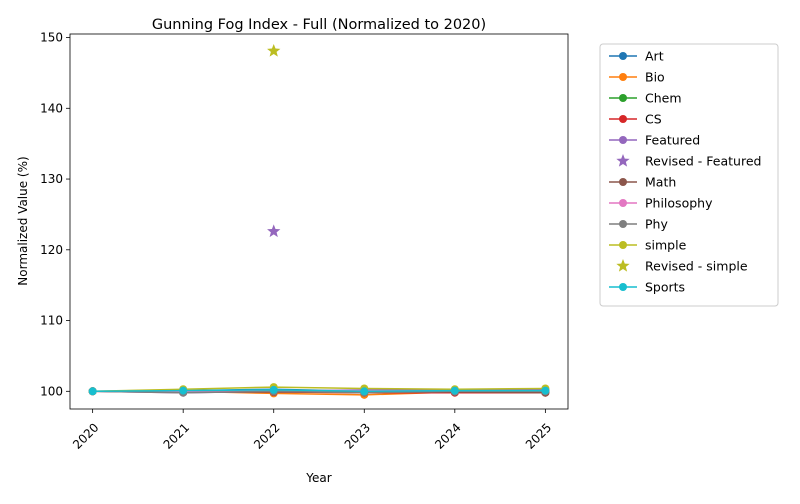 Image resolution: width=800 pixels, height=504 pixels. Describe the element at coordinates (623, 182) in the screenshot. I see `legend-marker-math` at that location.